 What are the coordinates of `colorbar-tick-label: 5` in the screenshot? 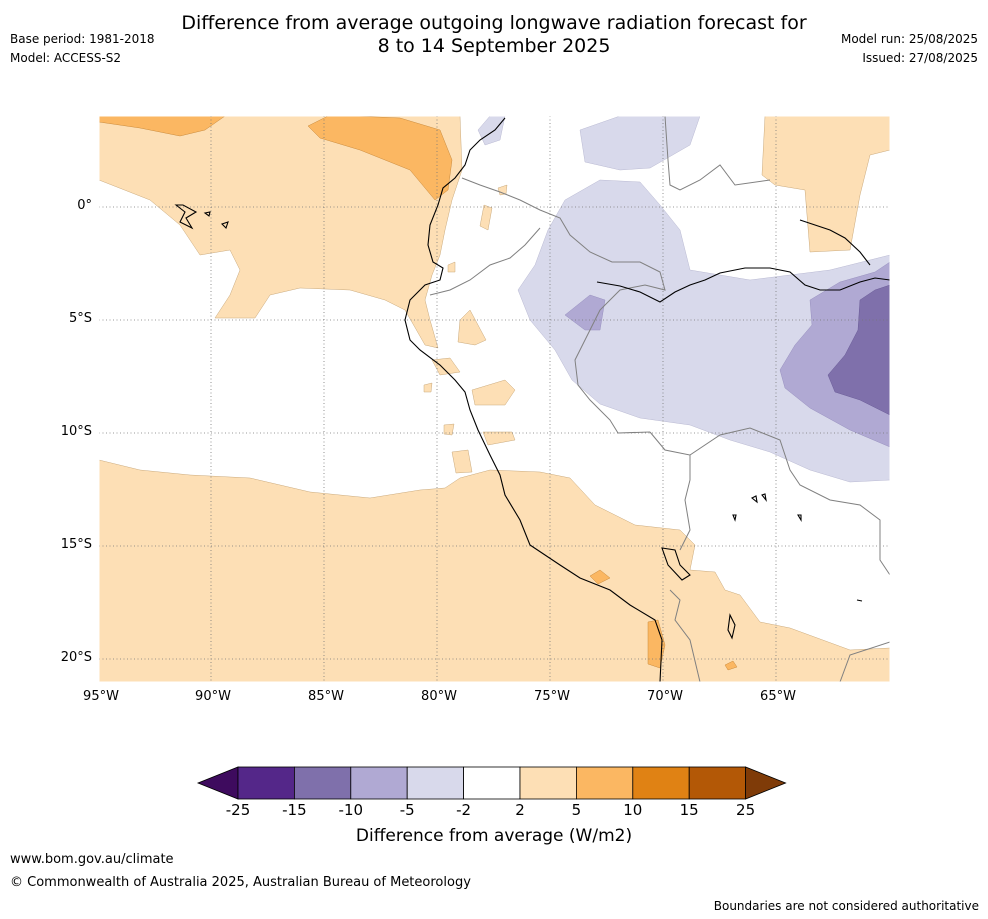 It's located at (576, 810).